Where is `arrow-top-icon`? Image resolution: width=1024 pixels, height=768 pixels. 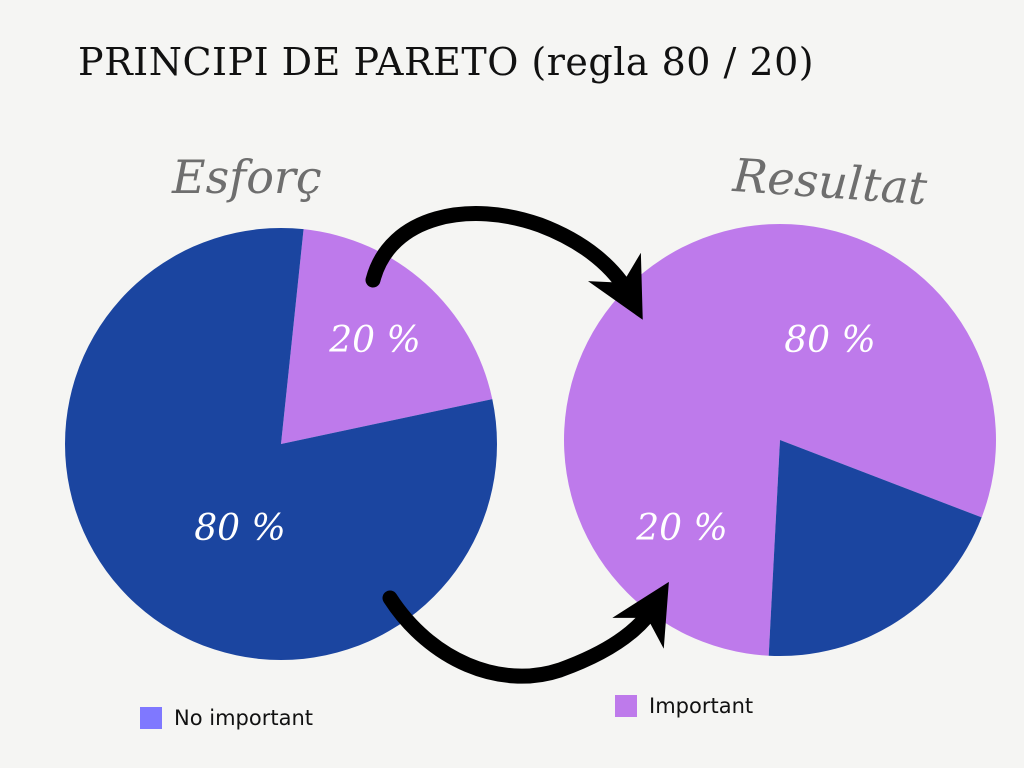
arrow-top-icon is located at coordinates (504, 263).